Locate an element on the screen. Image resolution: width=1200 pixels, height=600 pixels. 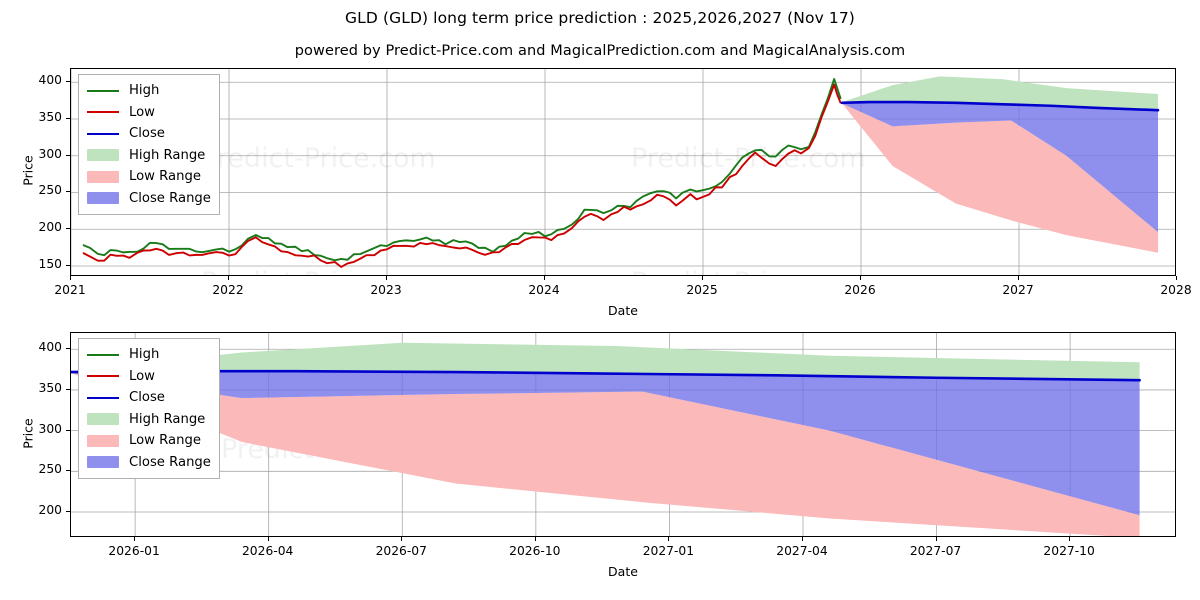
x-tick-label: 2021 is located at coordinates (70, 290).